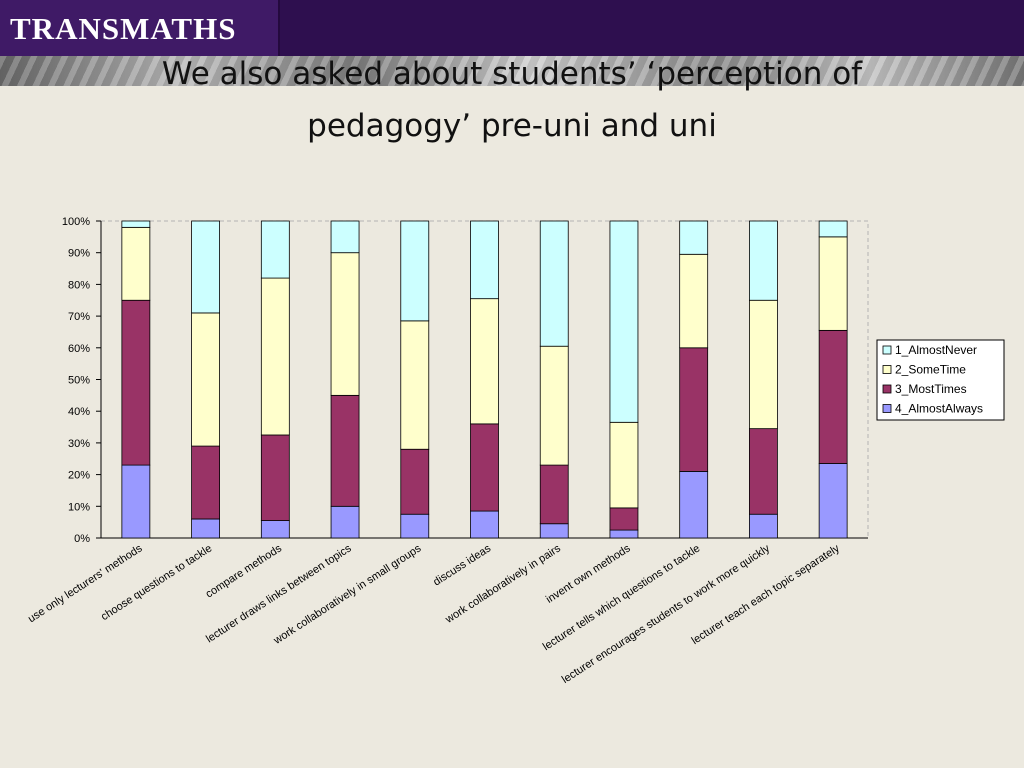 The height and width of the screenshot is (768, 1024). I want to click on x-tick-label: use only lecturers' methods, so click(85, 583).